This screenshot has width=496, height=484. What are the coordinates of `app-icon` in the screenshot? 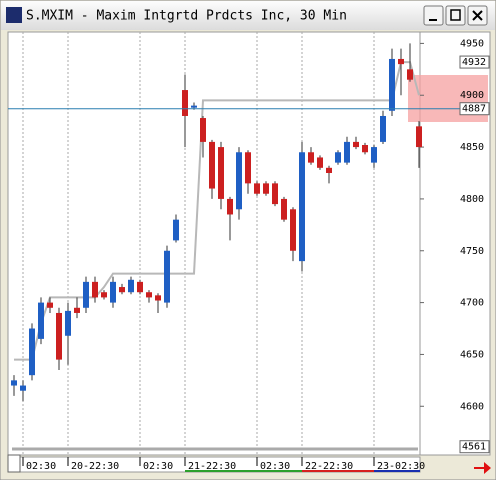 It's located at (14, 15).